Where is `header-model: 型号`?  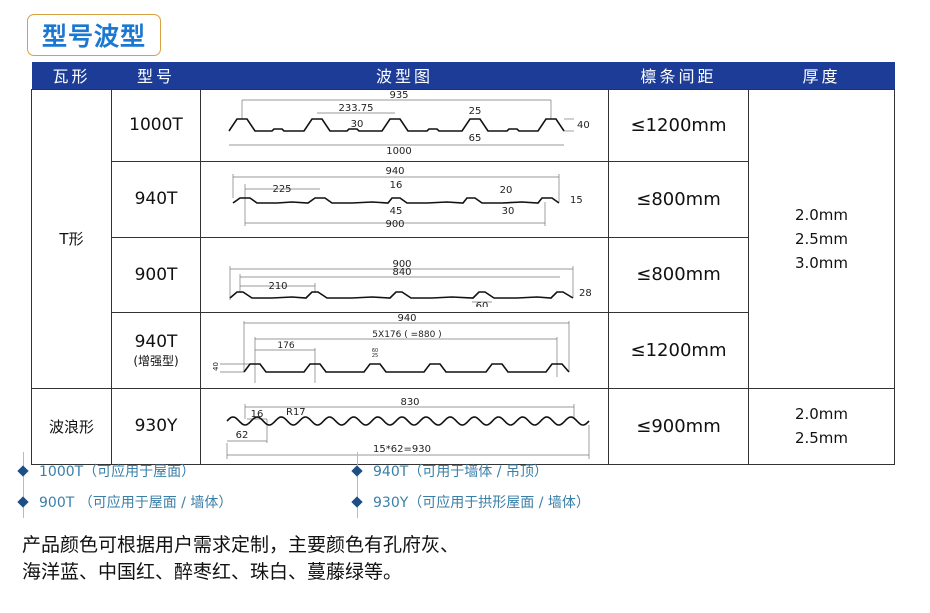
header-model: 型号 is located at coordinates (156, 75).